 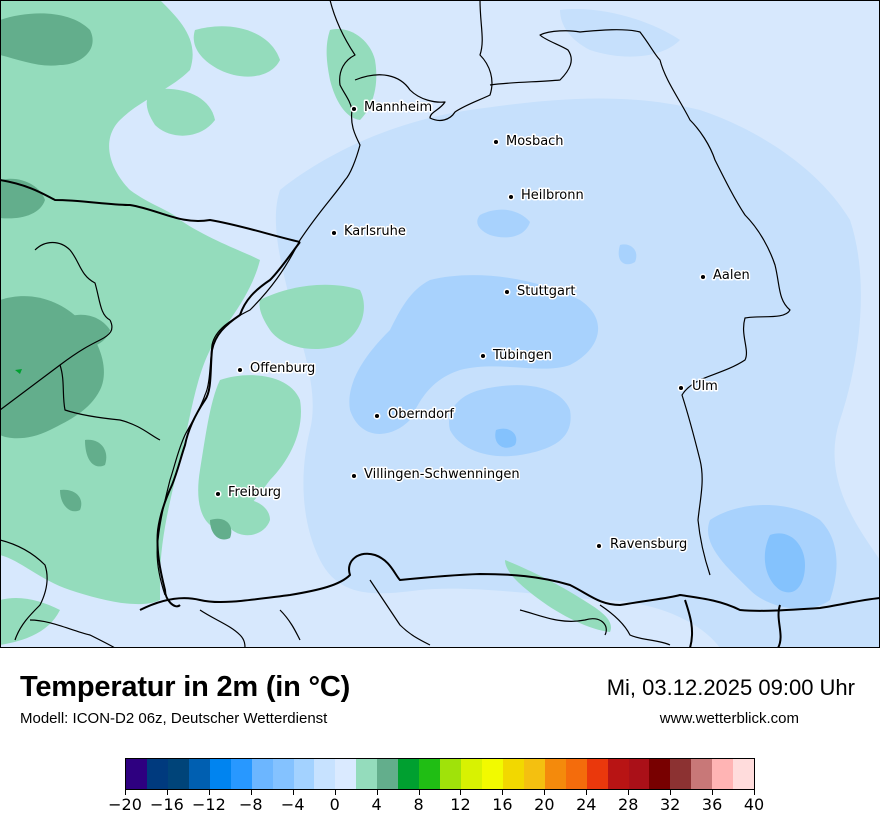 What do you see at coordinates (729, 718) in the screenshot?
I see `website-link: www.wetterblick.com` at bounding box center [729, 718].